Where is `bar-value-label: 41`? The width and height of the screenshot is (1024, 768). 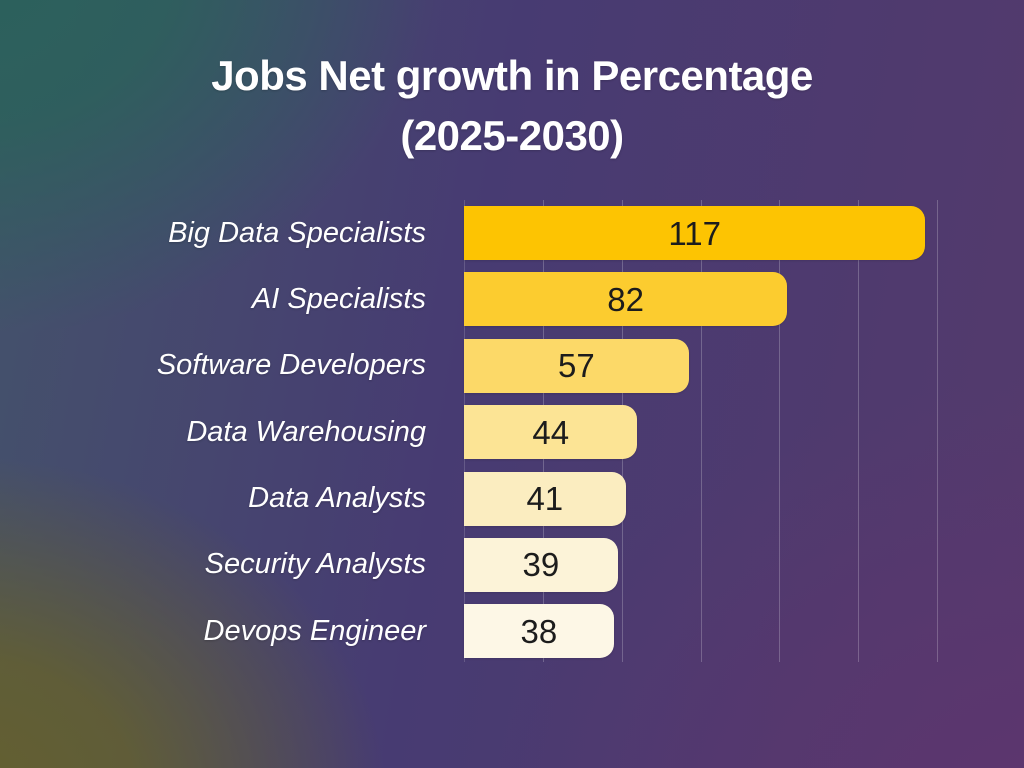 bar-value-label: 41 is located at coordinates (545, 499).